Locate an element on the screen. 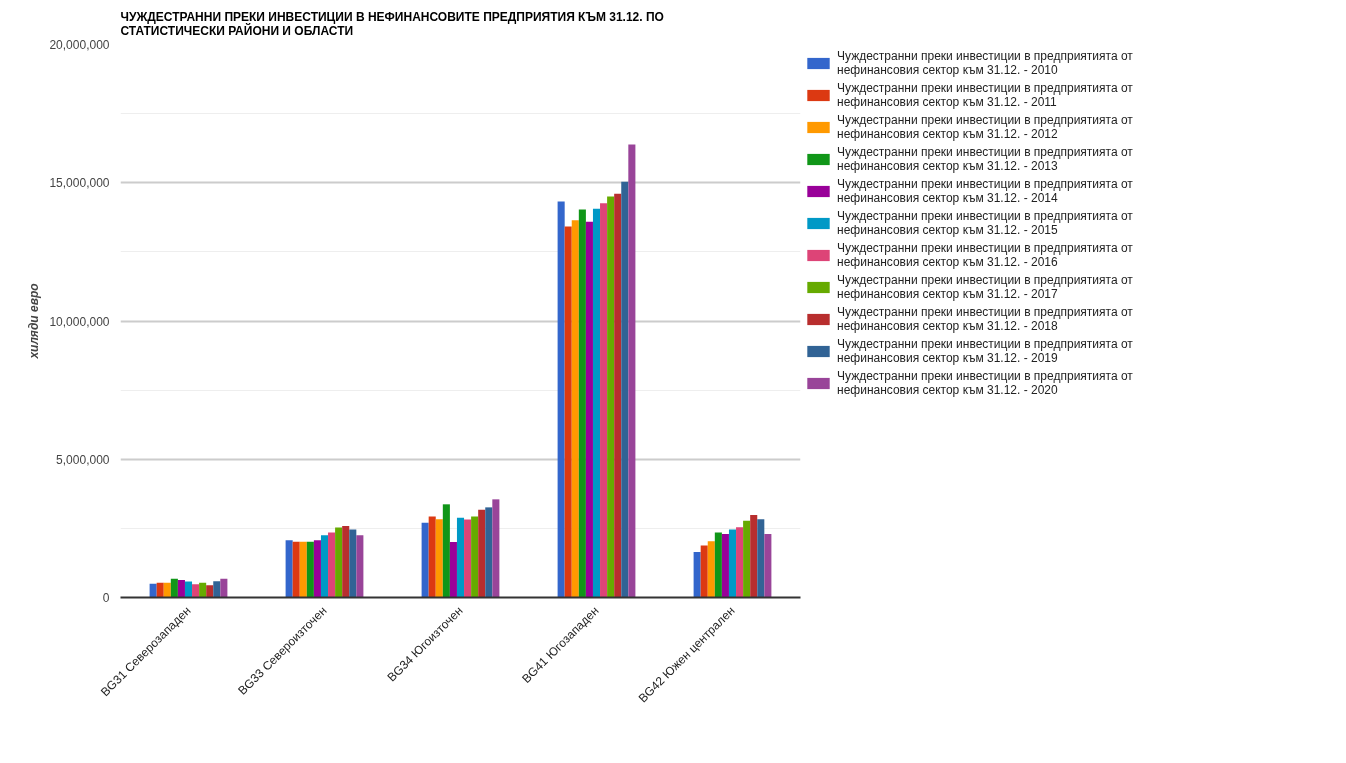  legend-label: Чуждестранни преки инвестиции в предприятията от нефинансовия сектор към 31.12. - 2015 is located at coordinates (985, 223).